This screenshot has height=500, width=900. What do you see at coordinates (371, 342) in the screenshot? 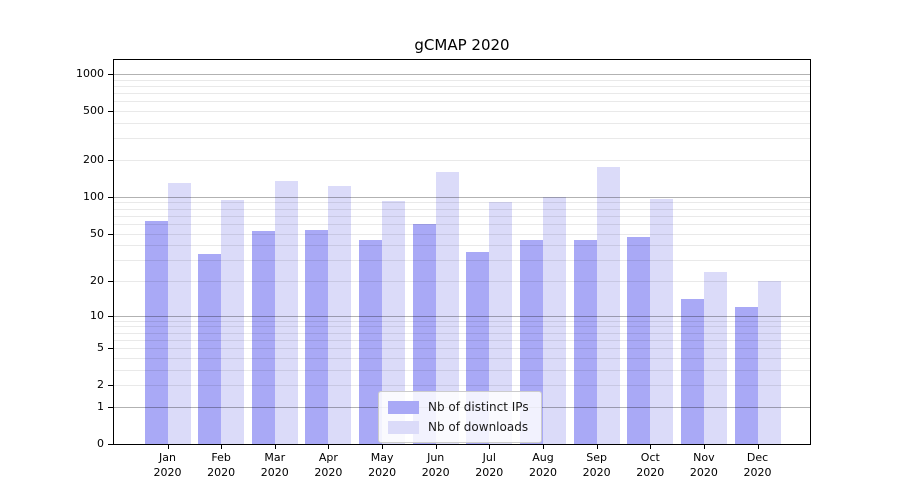
I see `bar-distinct-ips-may` at bounding box center [371, 342].